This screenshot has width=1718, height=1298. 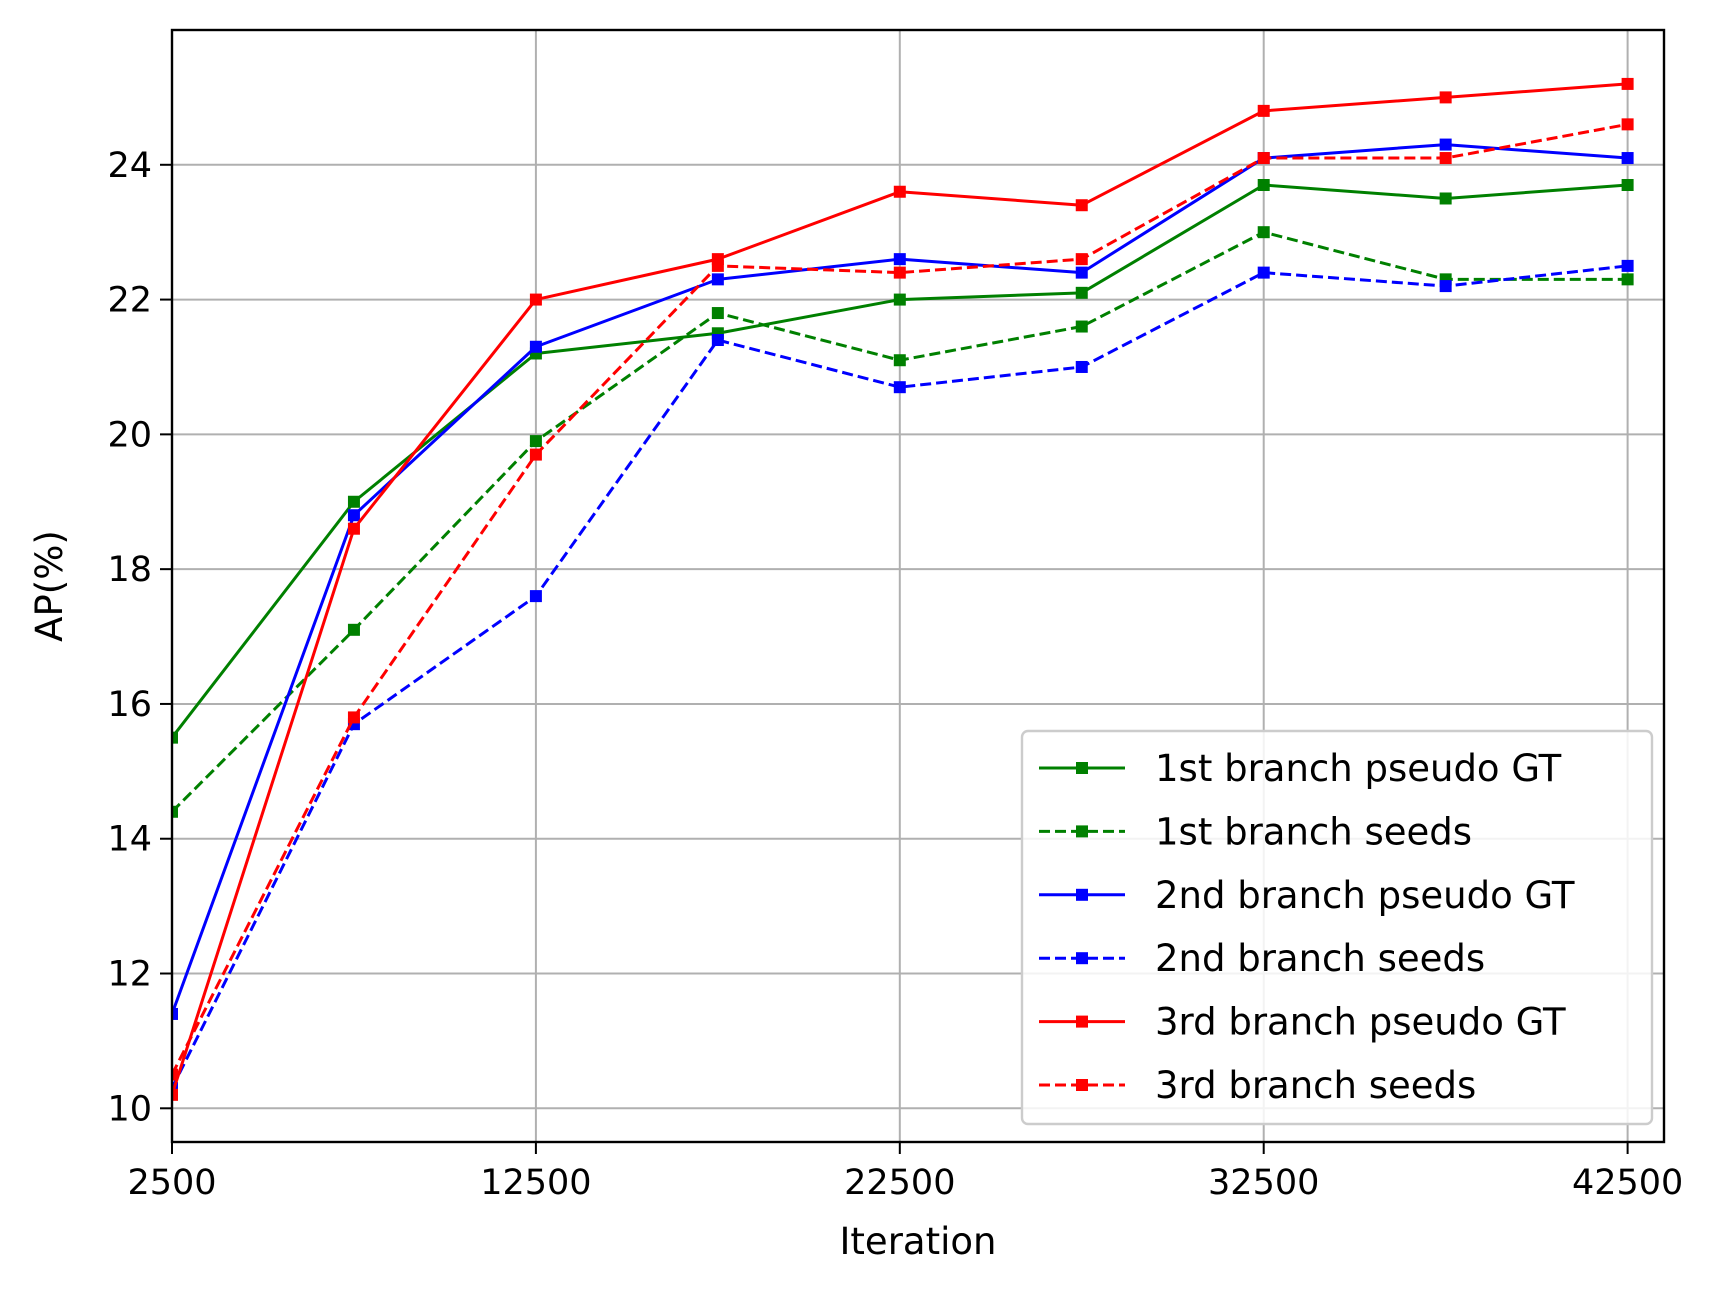 I want to click on y-tick-label: 18, so click(x=129, y=570).